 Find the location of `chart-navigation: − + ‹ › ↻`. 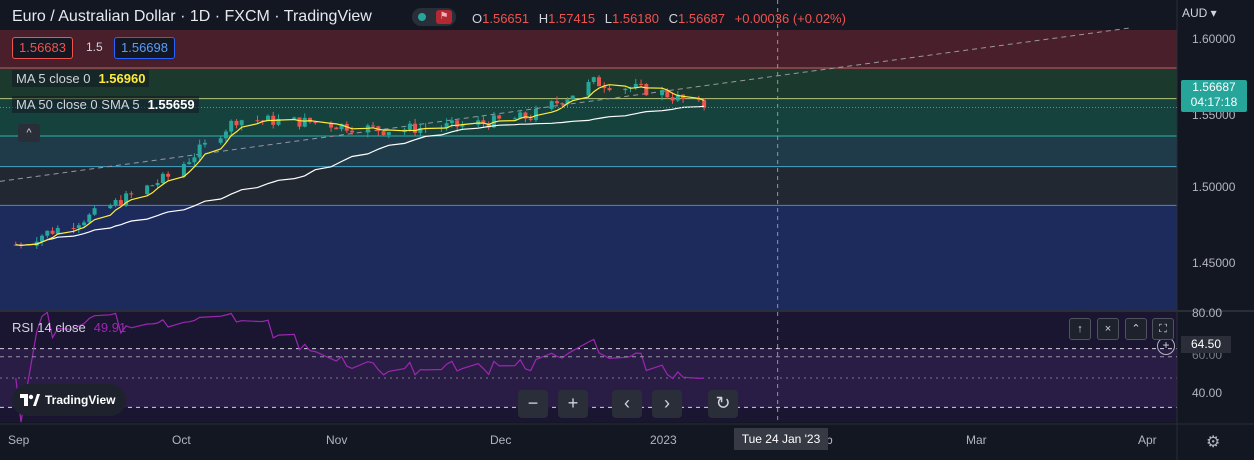

chart-navigation: − + ‹ › ↻ is located at coordinates (632, 405).